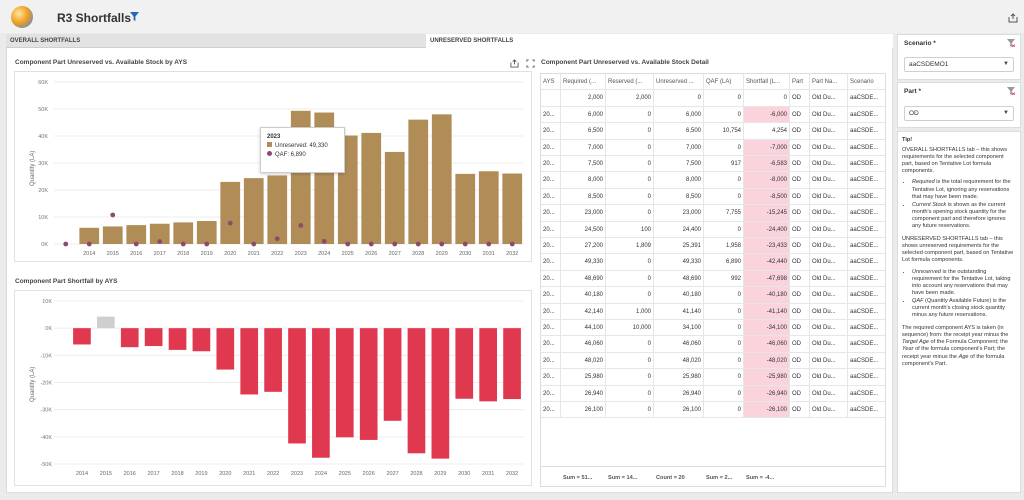 The width and height of the screenshot is (1024, 500). Describe the element at coordinates (959, 113) in the screenshot. I see `part-select: OD ▼` at that location.